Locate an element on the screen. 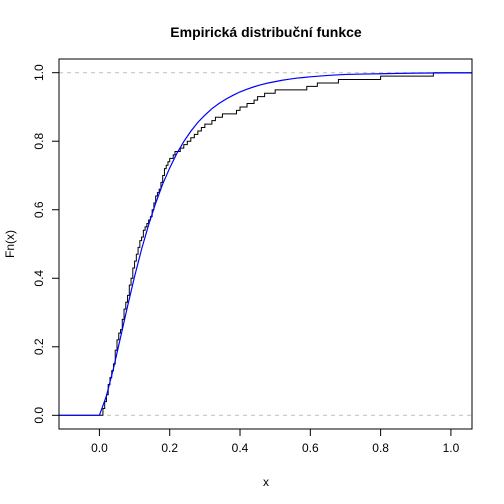  y-tick-label-5: 1.0 is located at coordinates (39, 72).